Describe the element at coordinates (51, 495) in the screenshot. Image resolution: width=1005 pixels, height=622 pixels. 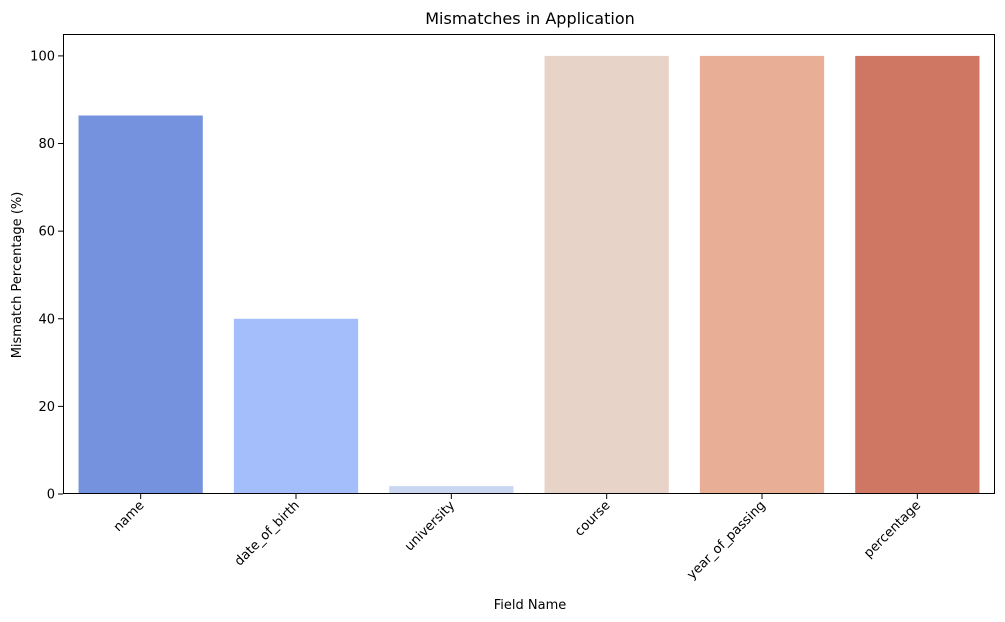
I see `y-tick-label: 0` at that location.